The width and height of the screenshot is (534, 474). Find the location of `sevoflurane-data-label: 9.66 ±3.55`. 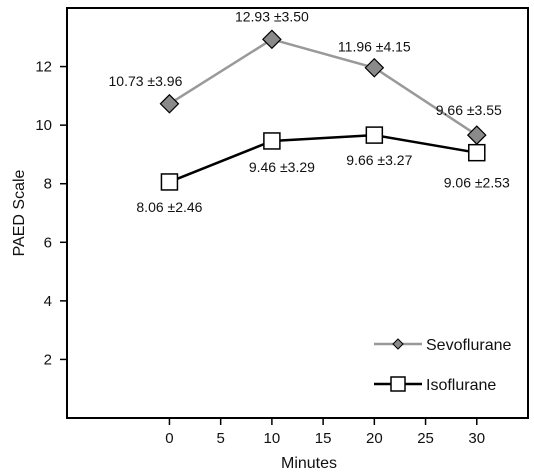

sevoflurane-data-label: 9.66 ±3.55 is located at coordinates (469, 110).